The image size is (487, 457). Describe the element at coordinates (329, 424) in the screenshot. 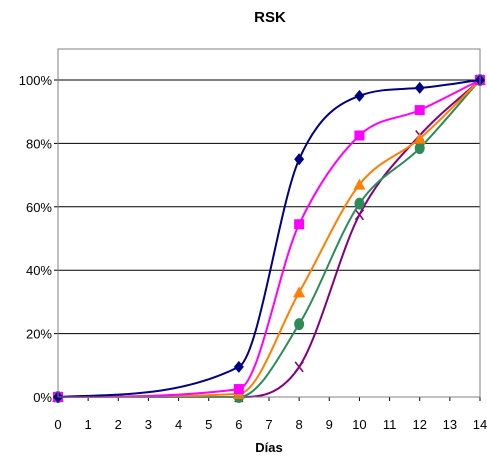

I see `x-tick-label: 9` at that location.